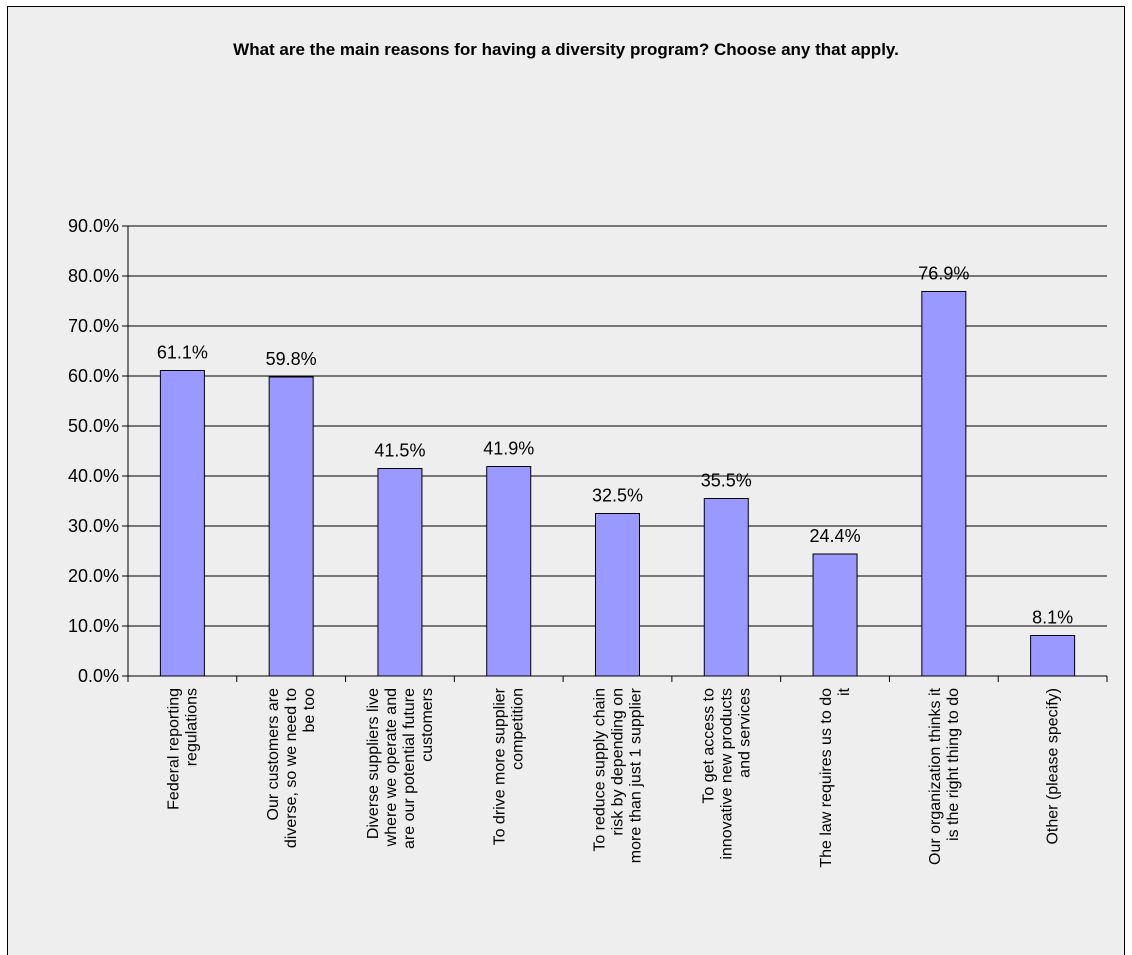 This screenshot has width=1132, height=955. I want to click on x-category-label: The law requires us to do it, so click(835, 777).